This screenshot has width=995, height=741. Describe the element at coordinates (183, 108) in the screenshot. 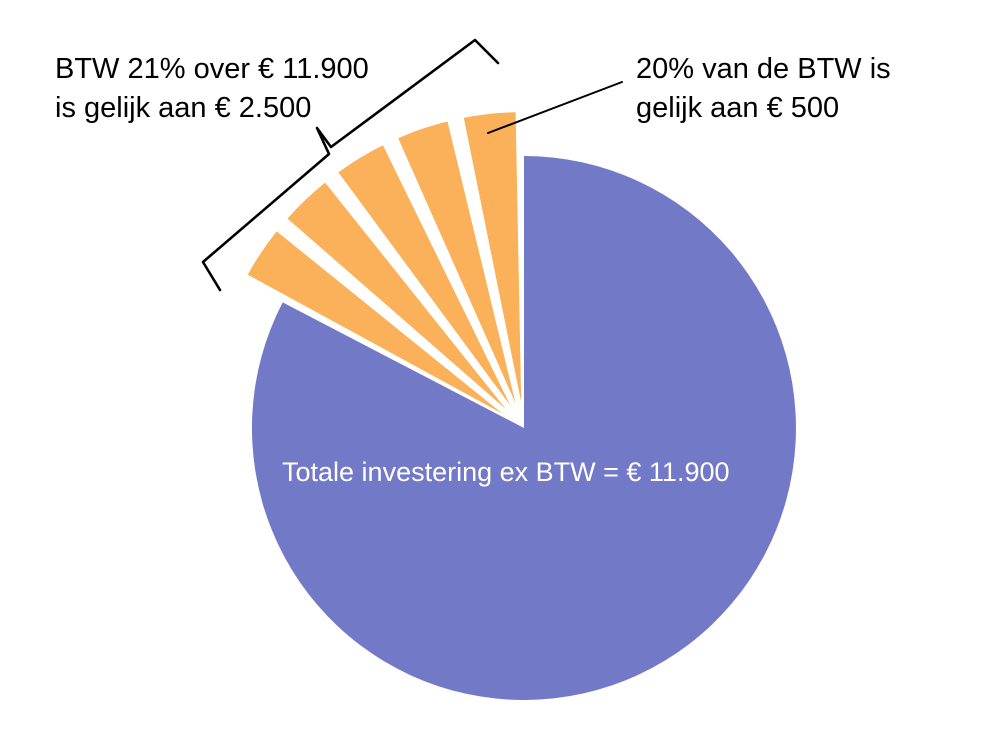

I see `btw-total-annotation-line2: is gelijk aan € 2.500` at that location.